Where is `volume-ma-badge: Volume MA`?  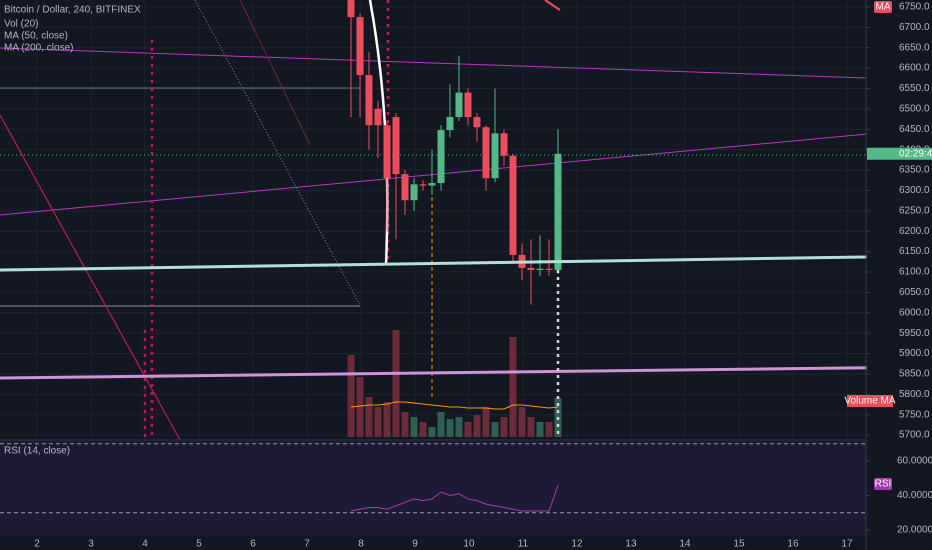 volume-ma-badge: Volume MA is located at coordinates (869, 401).